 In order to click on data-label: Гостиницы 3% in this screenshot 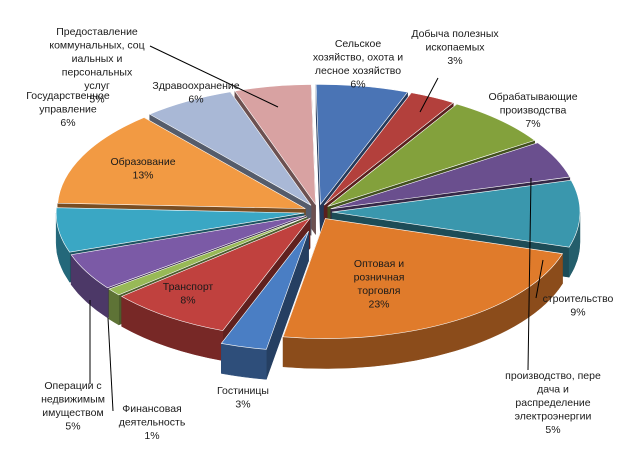, I will do `click(243, 398)`.